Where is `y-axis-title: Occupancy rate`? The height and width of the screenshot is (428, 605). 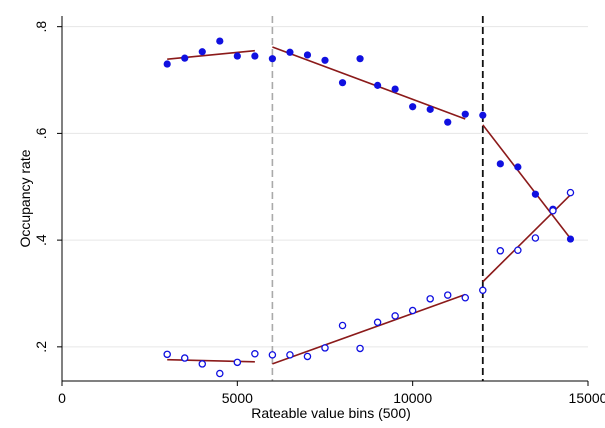 y-axis-title: Occupancy rate is located at coordinates (25, 198).